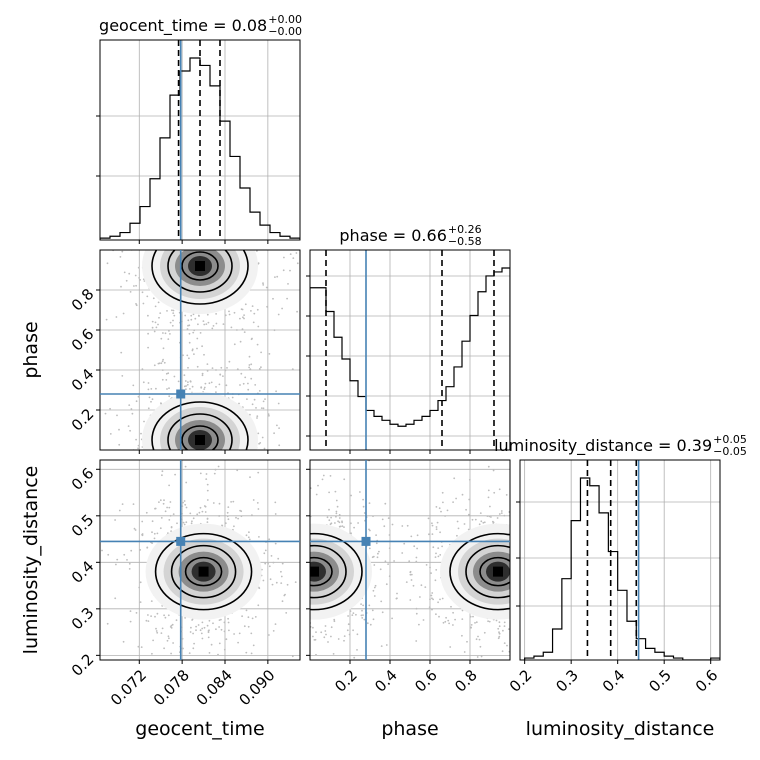 The height and width of the screenshot is (760, 760). I want to click on axes-frame, so click(200, 350).